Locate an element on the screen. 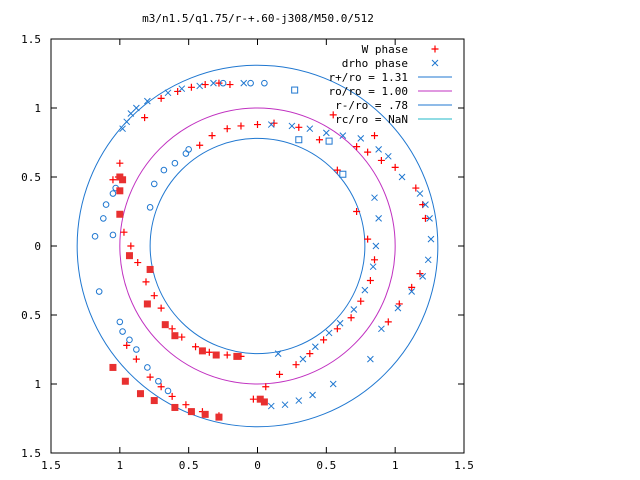 This screenshot has width=640, height=480. x-tick-label-1: 1 is located at coordinates (120, 465).